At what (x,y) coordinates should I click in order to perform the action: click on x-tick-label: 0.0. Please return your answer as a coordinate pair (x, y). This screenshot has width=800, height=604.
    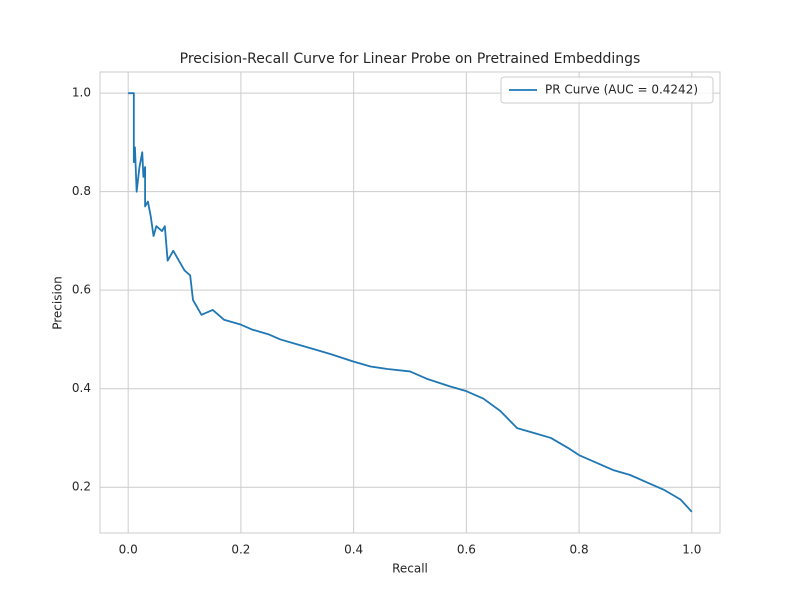
    Looking at the image, I should click on (128, 550).